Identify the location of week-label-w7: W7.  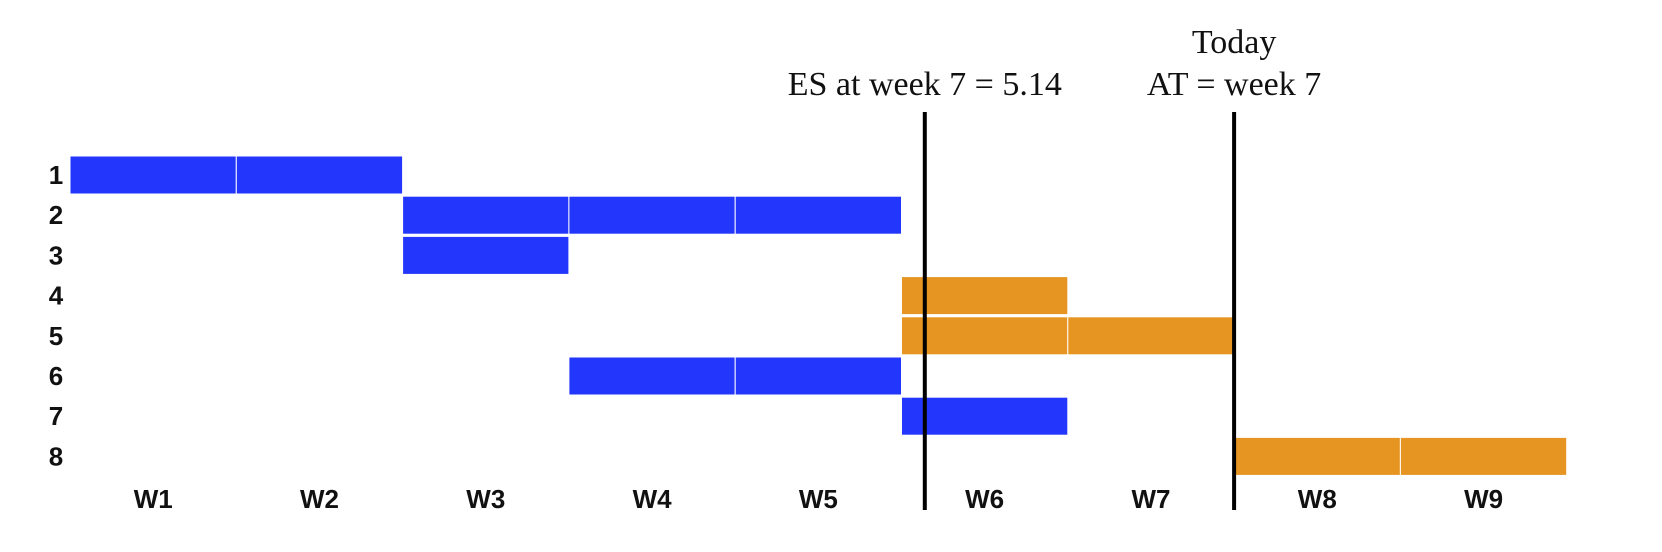
(1151, 499).